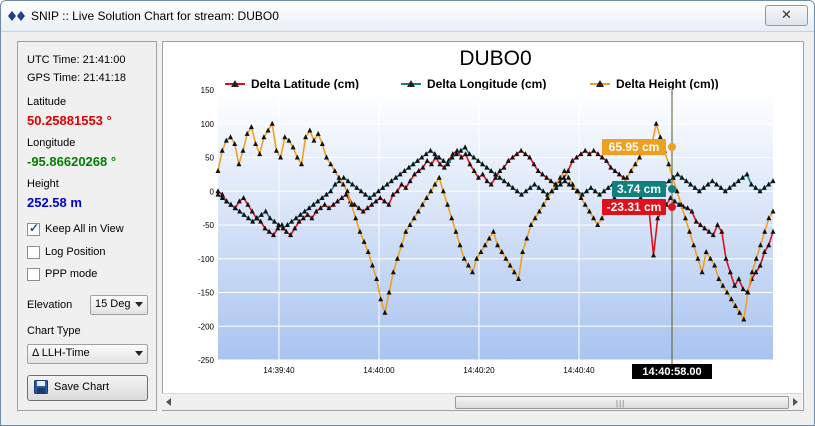 This screenshot has height=426, width=815. Describe the element at coordinates (71, 274) in the screenshot. I see `ppp-mode-label: PPP mode` at that location.